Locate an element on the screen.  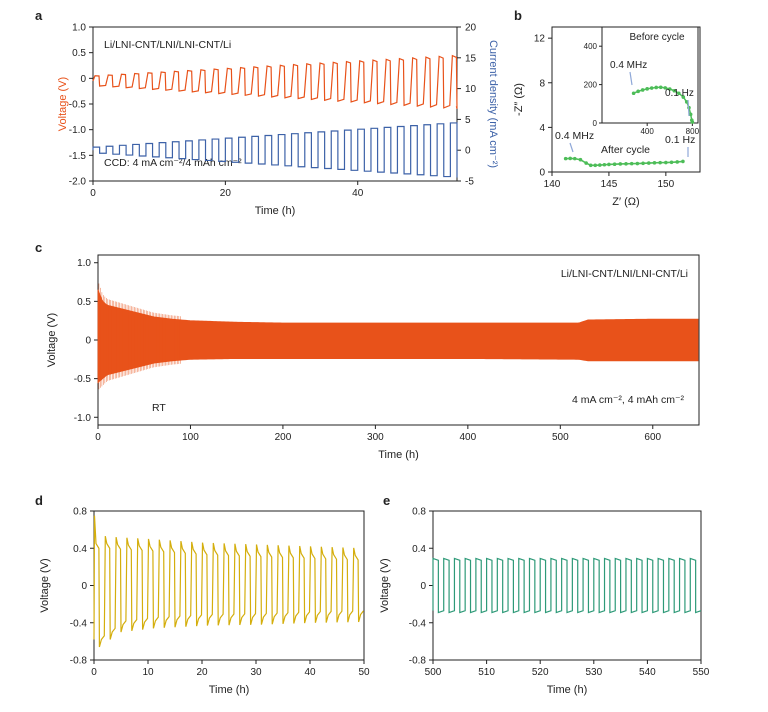
panel-label-b: b is located at coordinates (518, 15).